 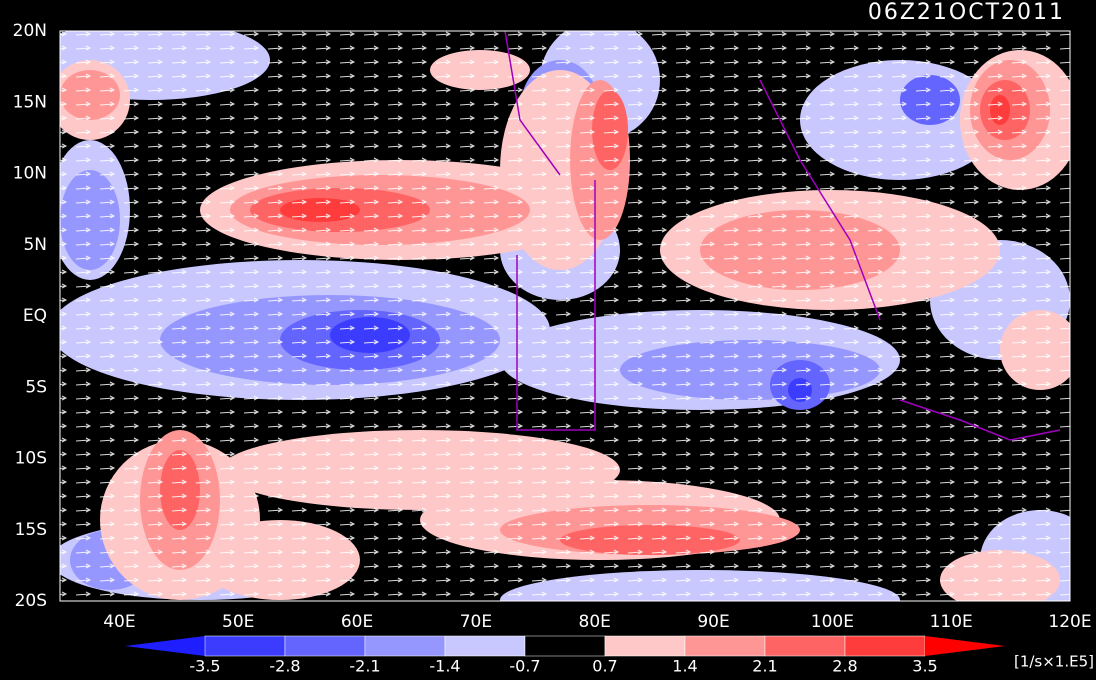 What do you see at coordinates (1054, 662) in the screenshot?
I see `colorbar-units: [1/s×1.E5]` at bounding box center [1054, 662].